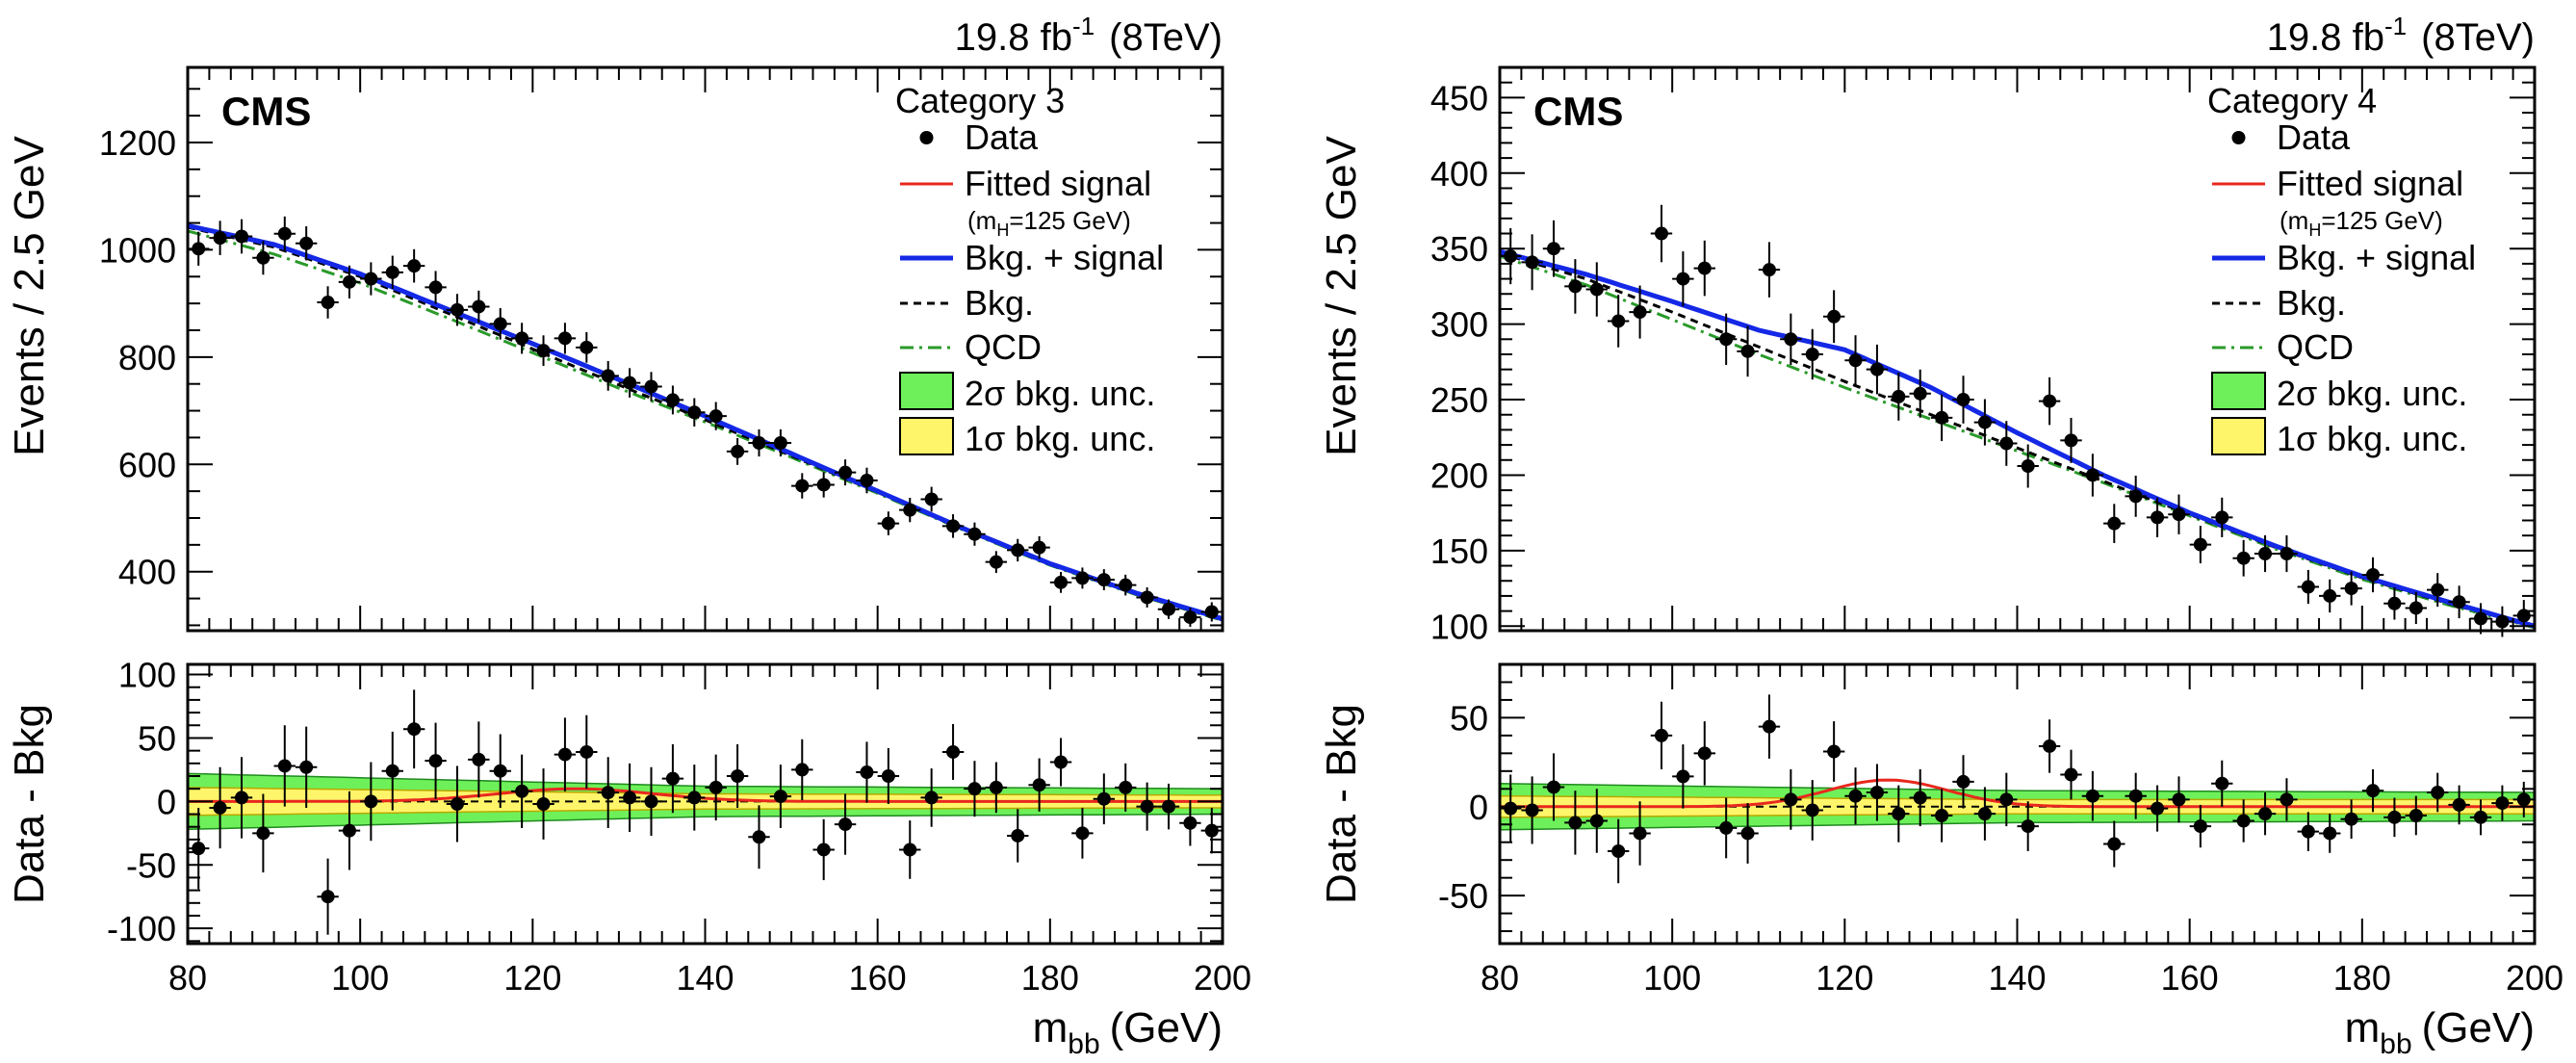  What do you see at coordinates (2238, 137) in the screenshot?
I see `legend-data-marker` at bounding box center [2238, 137].